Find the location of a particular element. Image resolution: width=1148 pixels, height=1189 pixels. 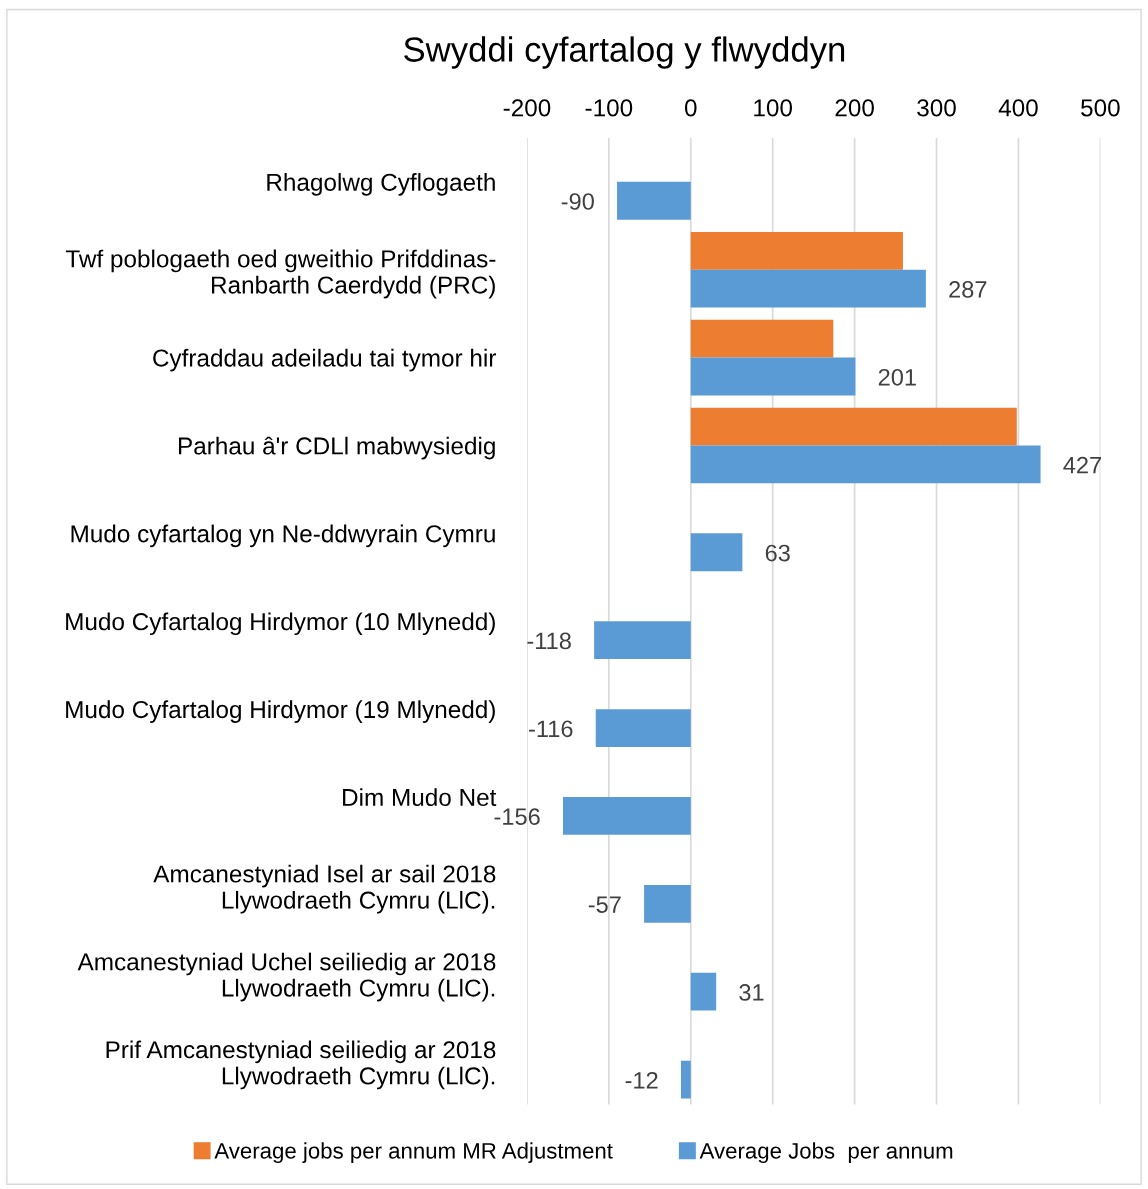

data-label: -118 is located at coordinates (549, 641).